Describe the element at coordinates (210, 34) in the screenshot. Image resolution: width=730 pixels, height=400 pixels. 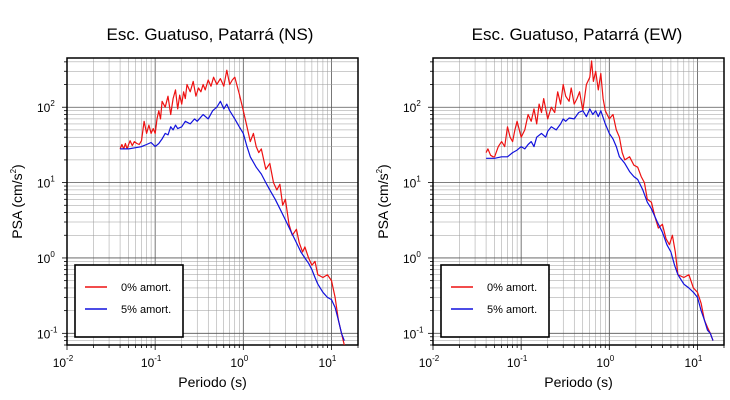
I see `chart-title: Esc. Guatuso, Patarrá (NS)` at that location.